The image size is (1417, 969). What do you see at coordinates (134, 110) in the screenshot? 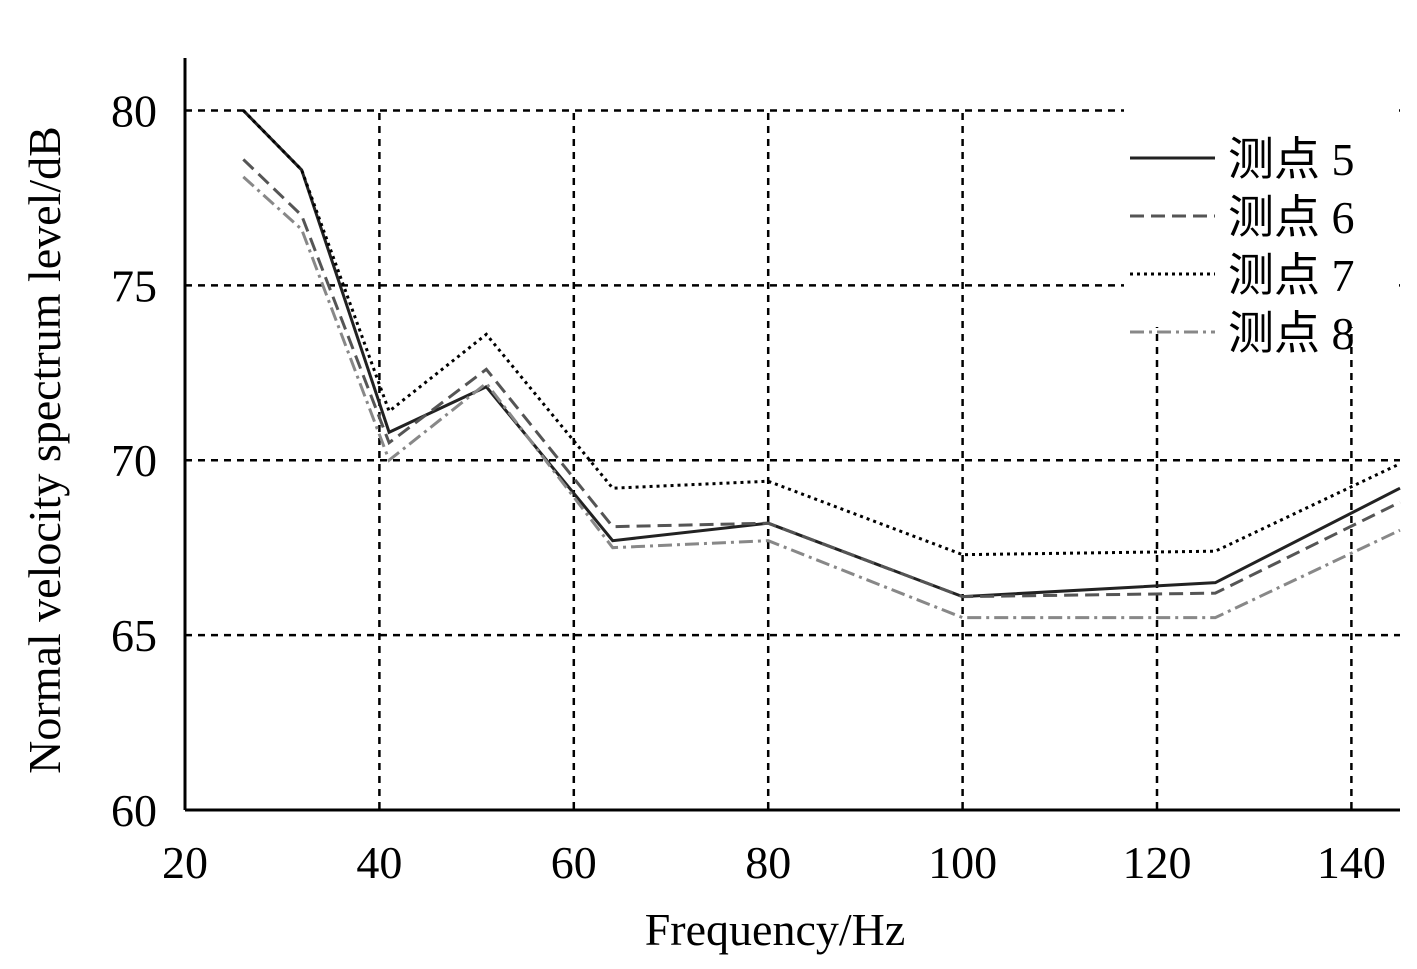
I see `y-tick-label: 80` at bounding box center [134, 110].